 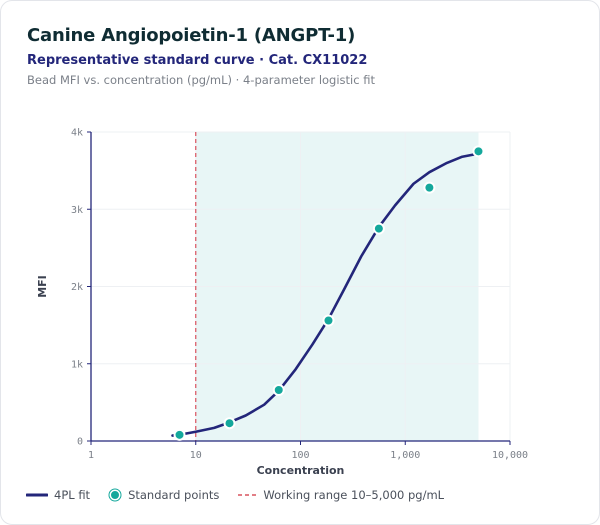 What do you see at coordinates (91, 455) in the screenshot?
I see `x-tick-label: 1` at bounding box center [91, 455].